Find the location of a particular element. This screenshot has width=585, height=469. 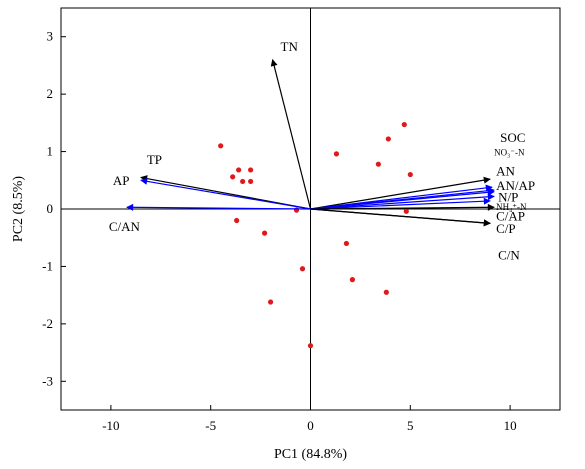

y-tick-label: -3 is located at coordinates (47, 380).